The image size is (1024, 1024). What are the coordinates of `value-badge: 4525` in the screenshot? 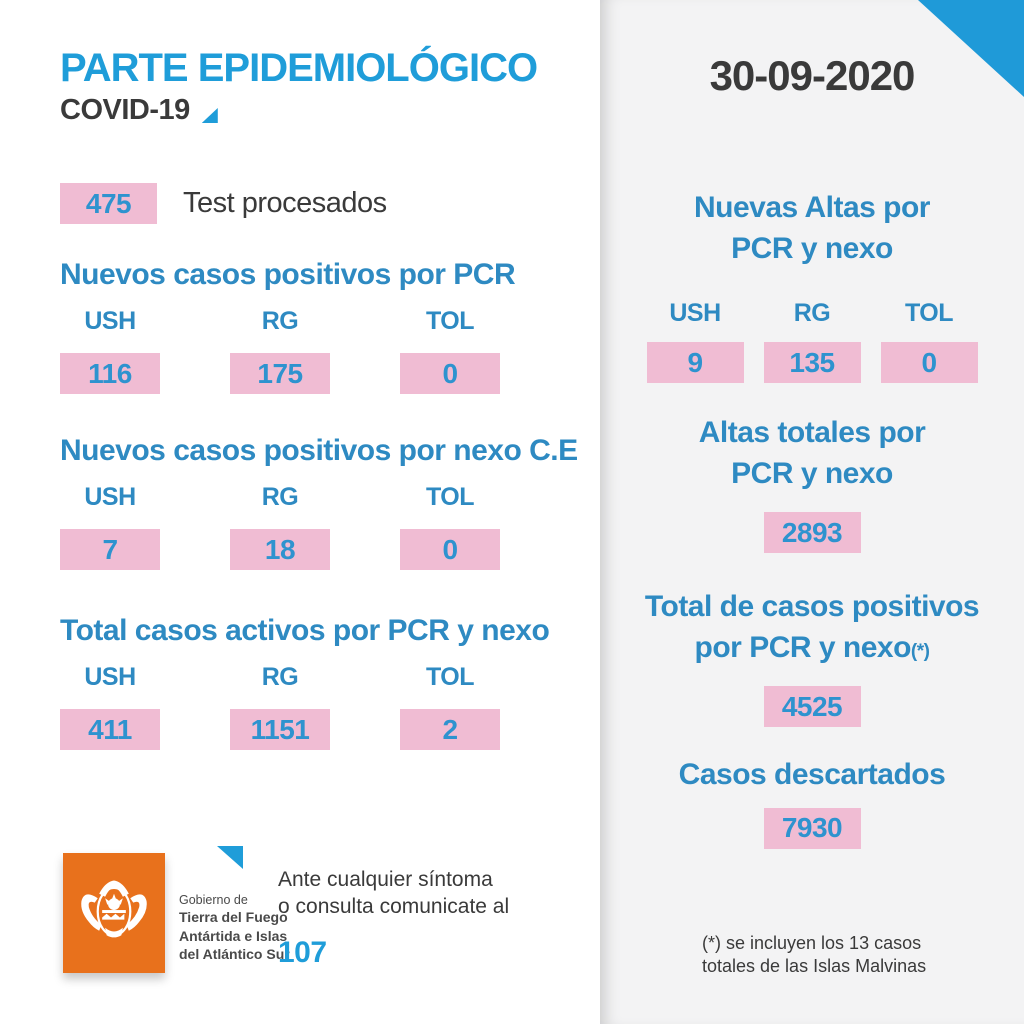 It's located at (812, 706).